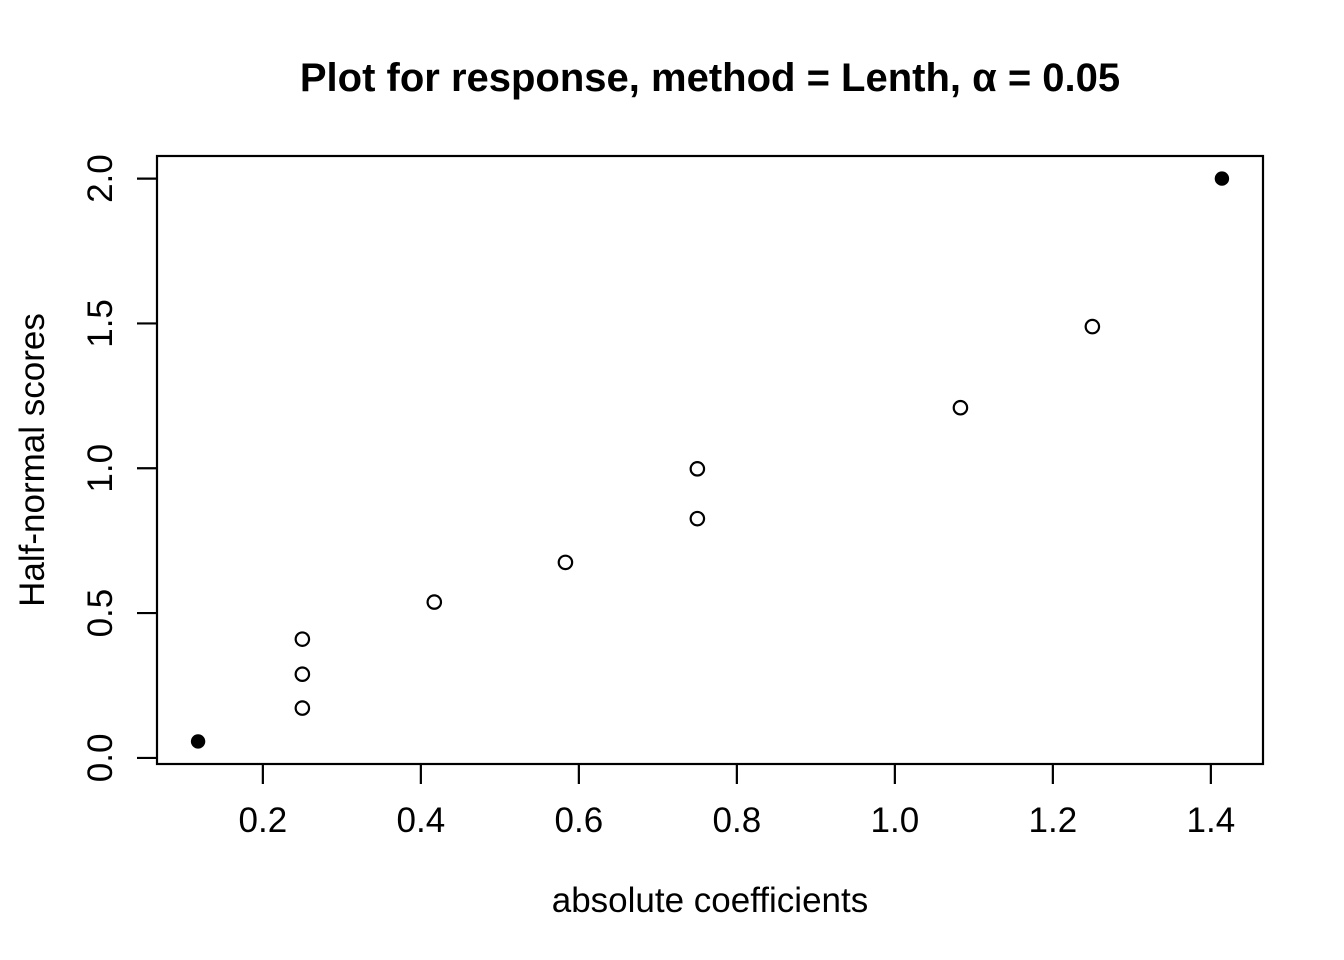 This screenshot has width=1344, height=960. Describe the element at coordinates (737, 820) in the screenshot. I see `x-tick-label: 0.8` at that location.